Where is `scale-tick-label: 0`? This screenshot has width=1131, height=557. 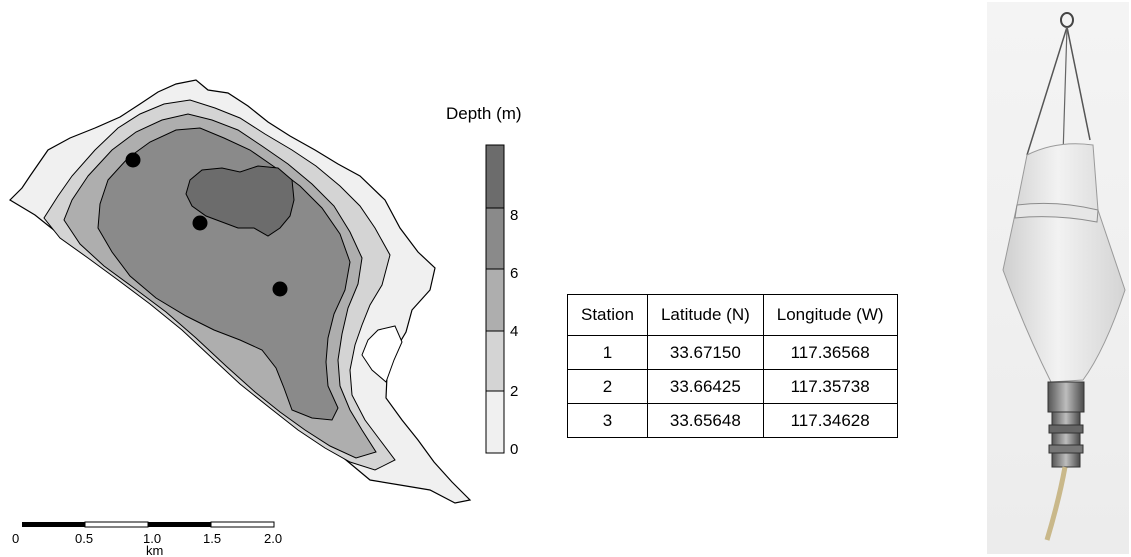 scale-tick-label: 0 is located at coordinates (15, 538).